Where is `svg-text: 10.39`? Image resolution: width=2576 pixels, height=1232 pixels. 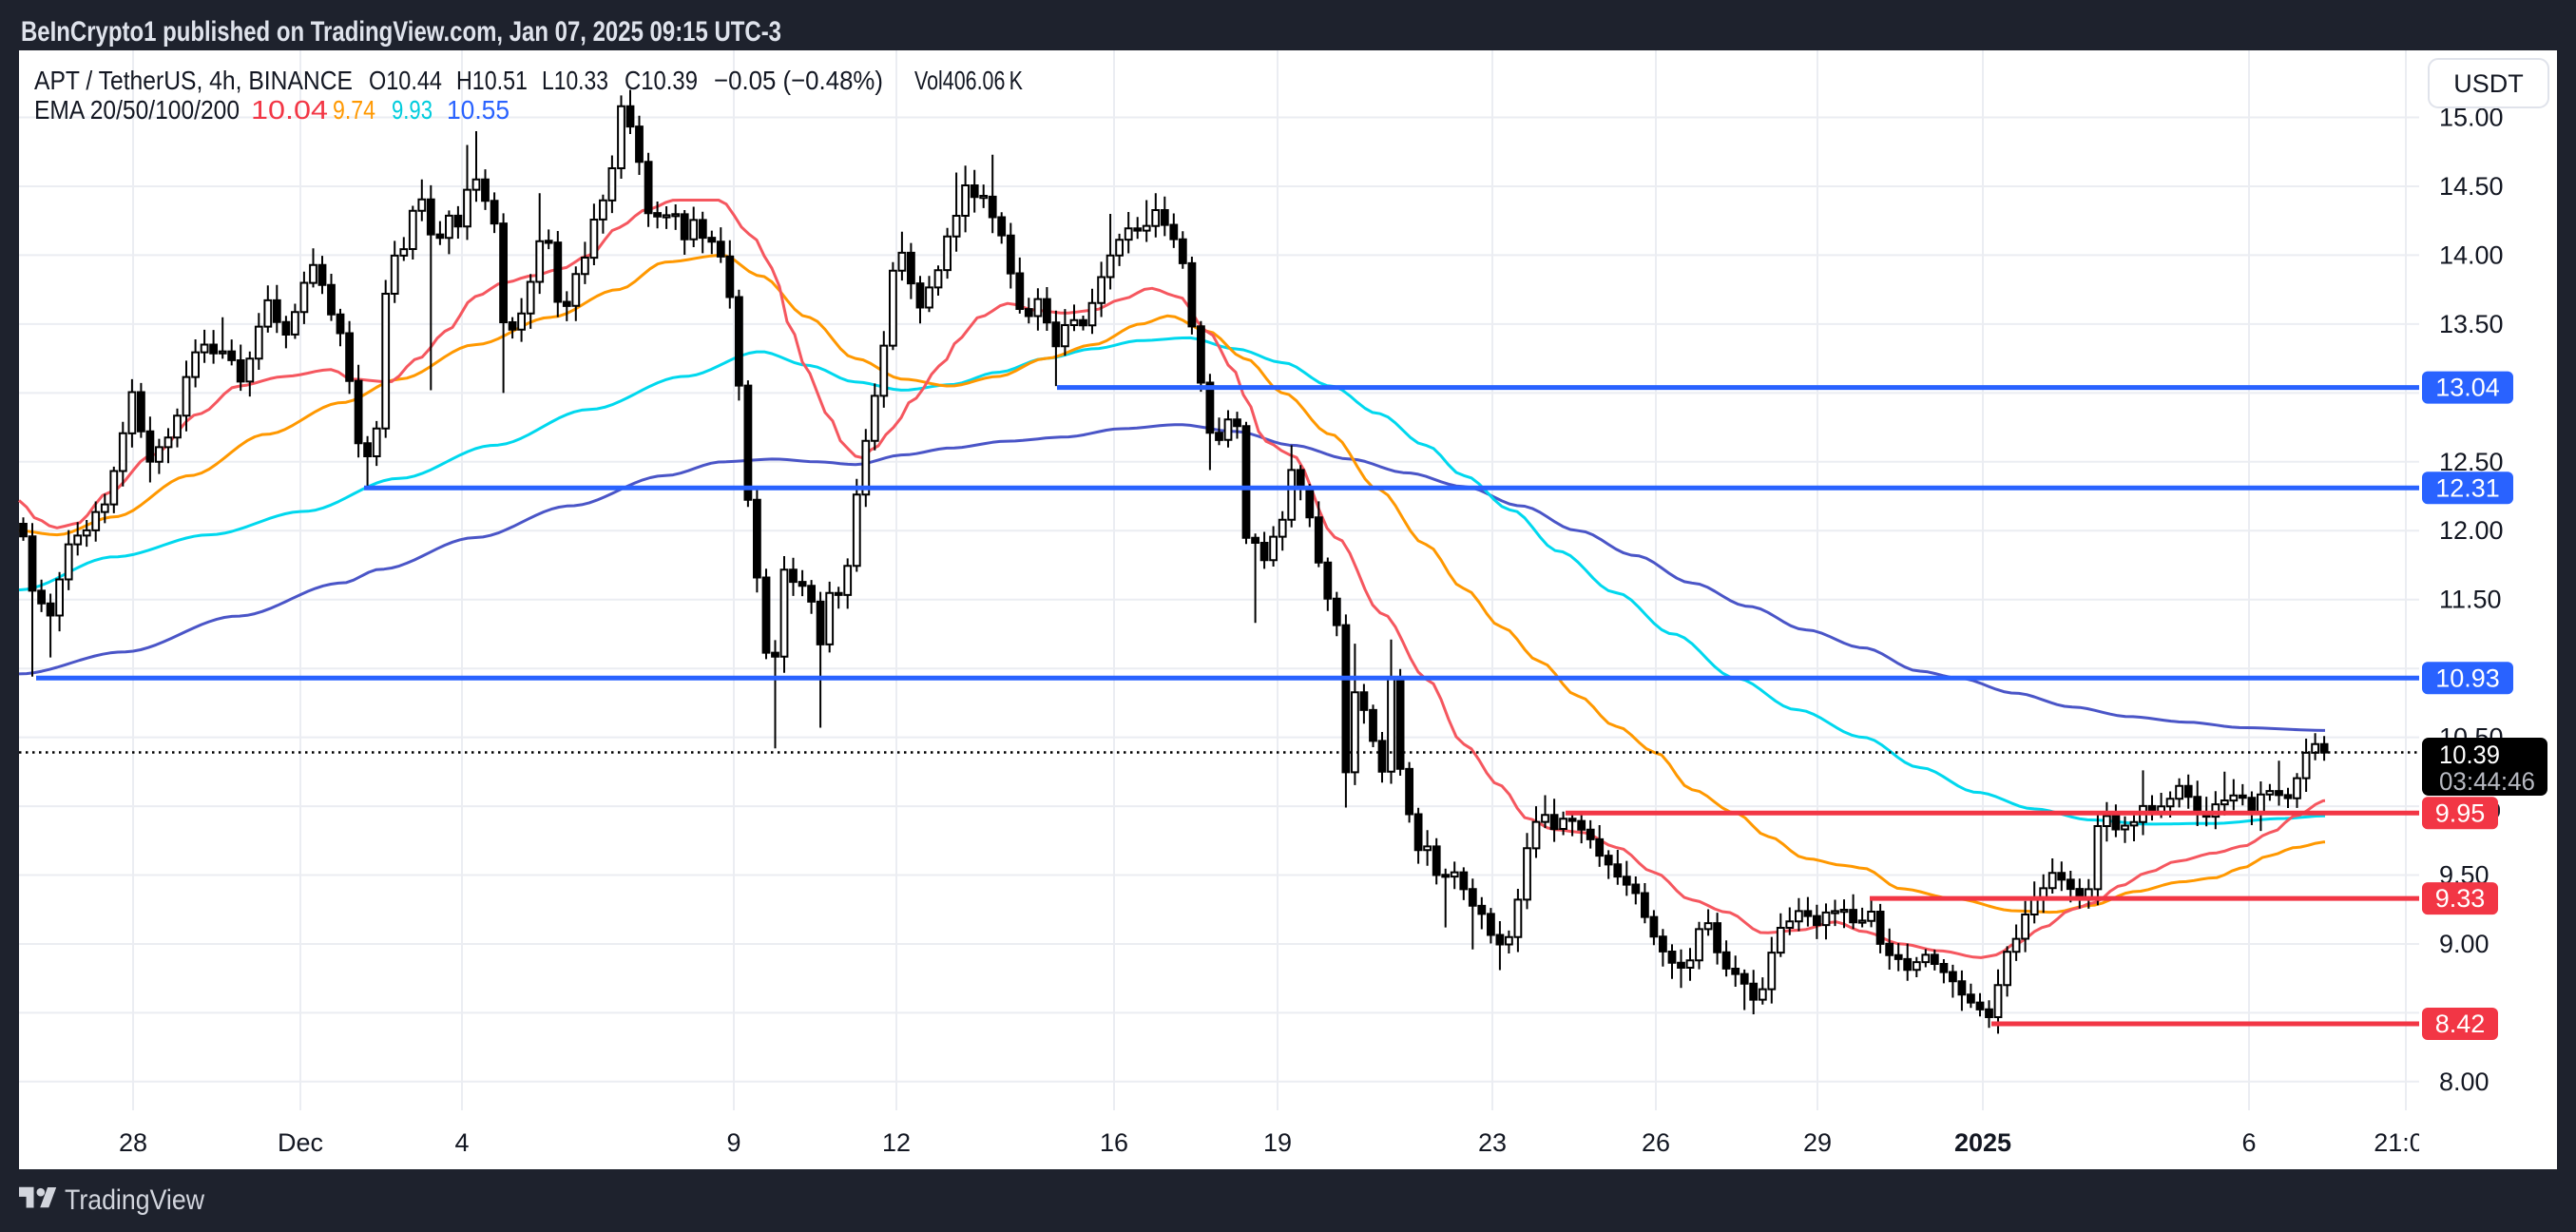
svg-text: 10.39 is located at coordinates (2469, 755).